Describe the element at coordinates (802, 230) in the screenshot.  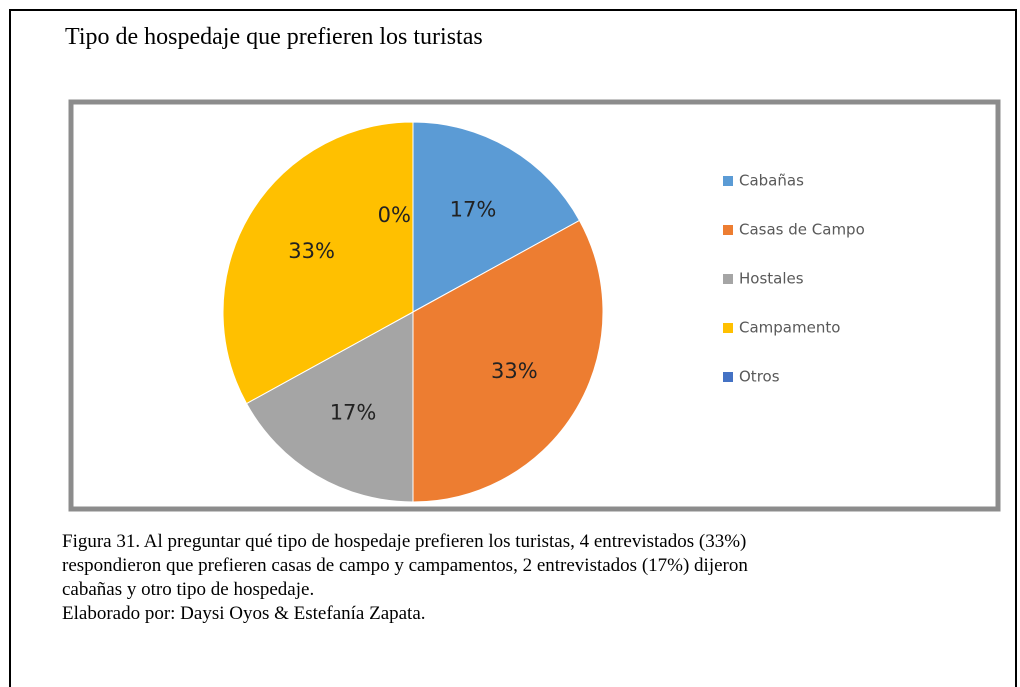
I see `legend-label: Casas de Campo` at that location.